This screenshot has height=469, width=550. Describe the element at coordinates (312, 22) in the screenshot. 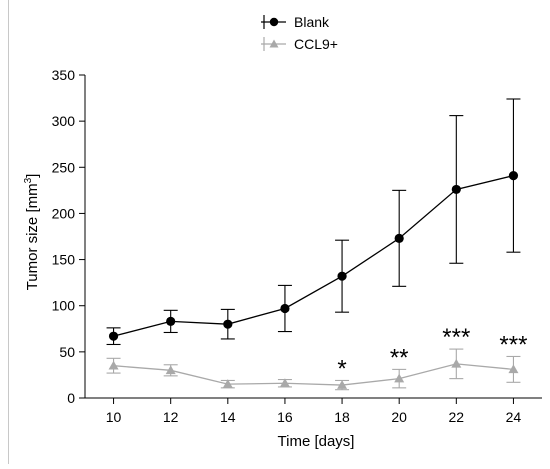

I see `legend-blank-label: Blank` at that location.